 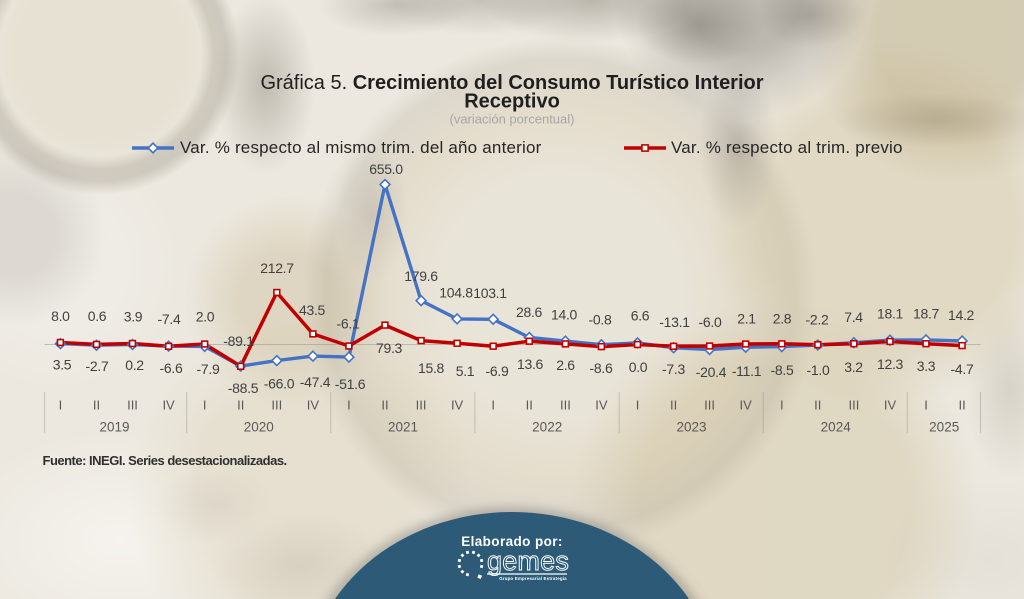 I want to click on svg-text:Var. % respecto al trim. previ: Var. % respecto al trim. previo, so click(x=787, y=147).